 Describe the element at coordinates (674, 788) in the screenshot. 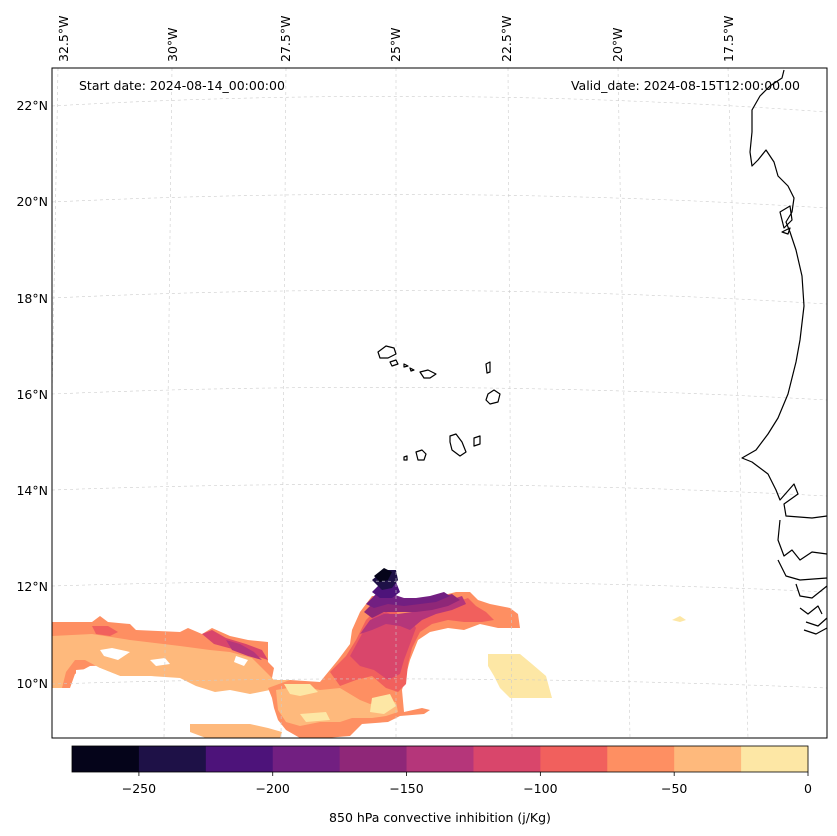

I see `colorbar-tick-label: −50` at that location.